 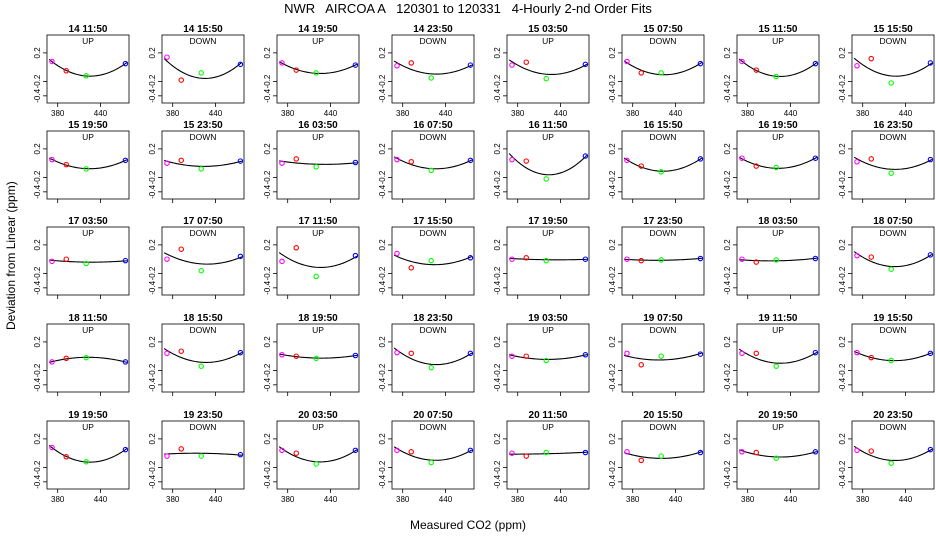 I want to click on panel-title: 17 15:50, so click(x=433, y=221).